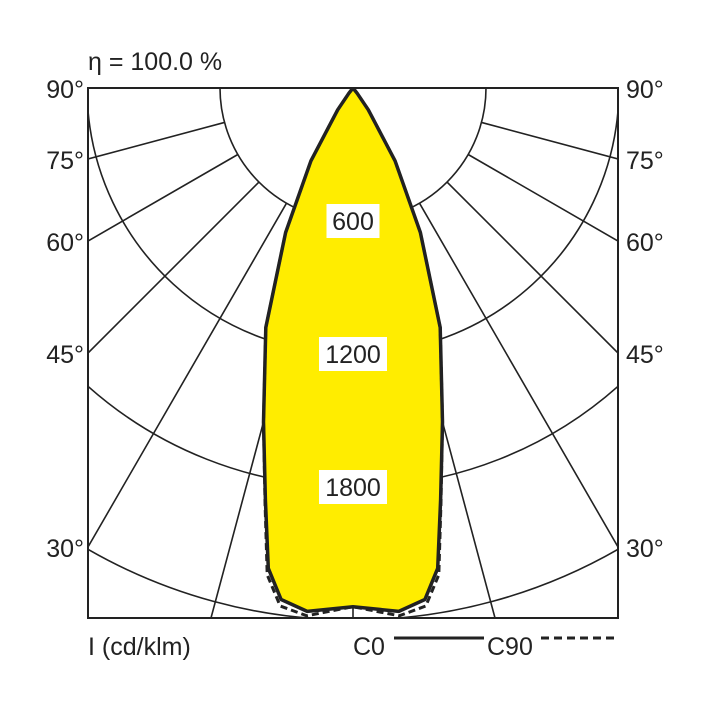  I want to click on angle-label-left: 45°, so click(65, 355).